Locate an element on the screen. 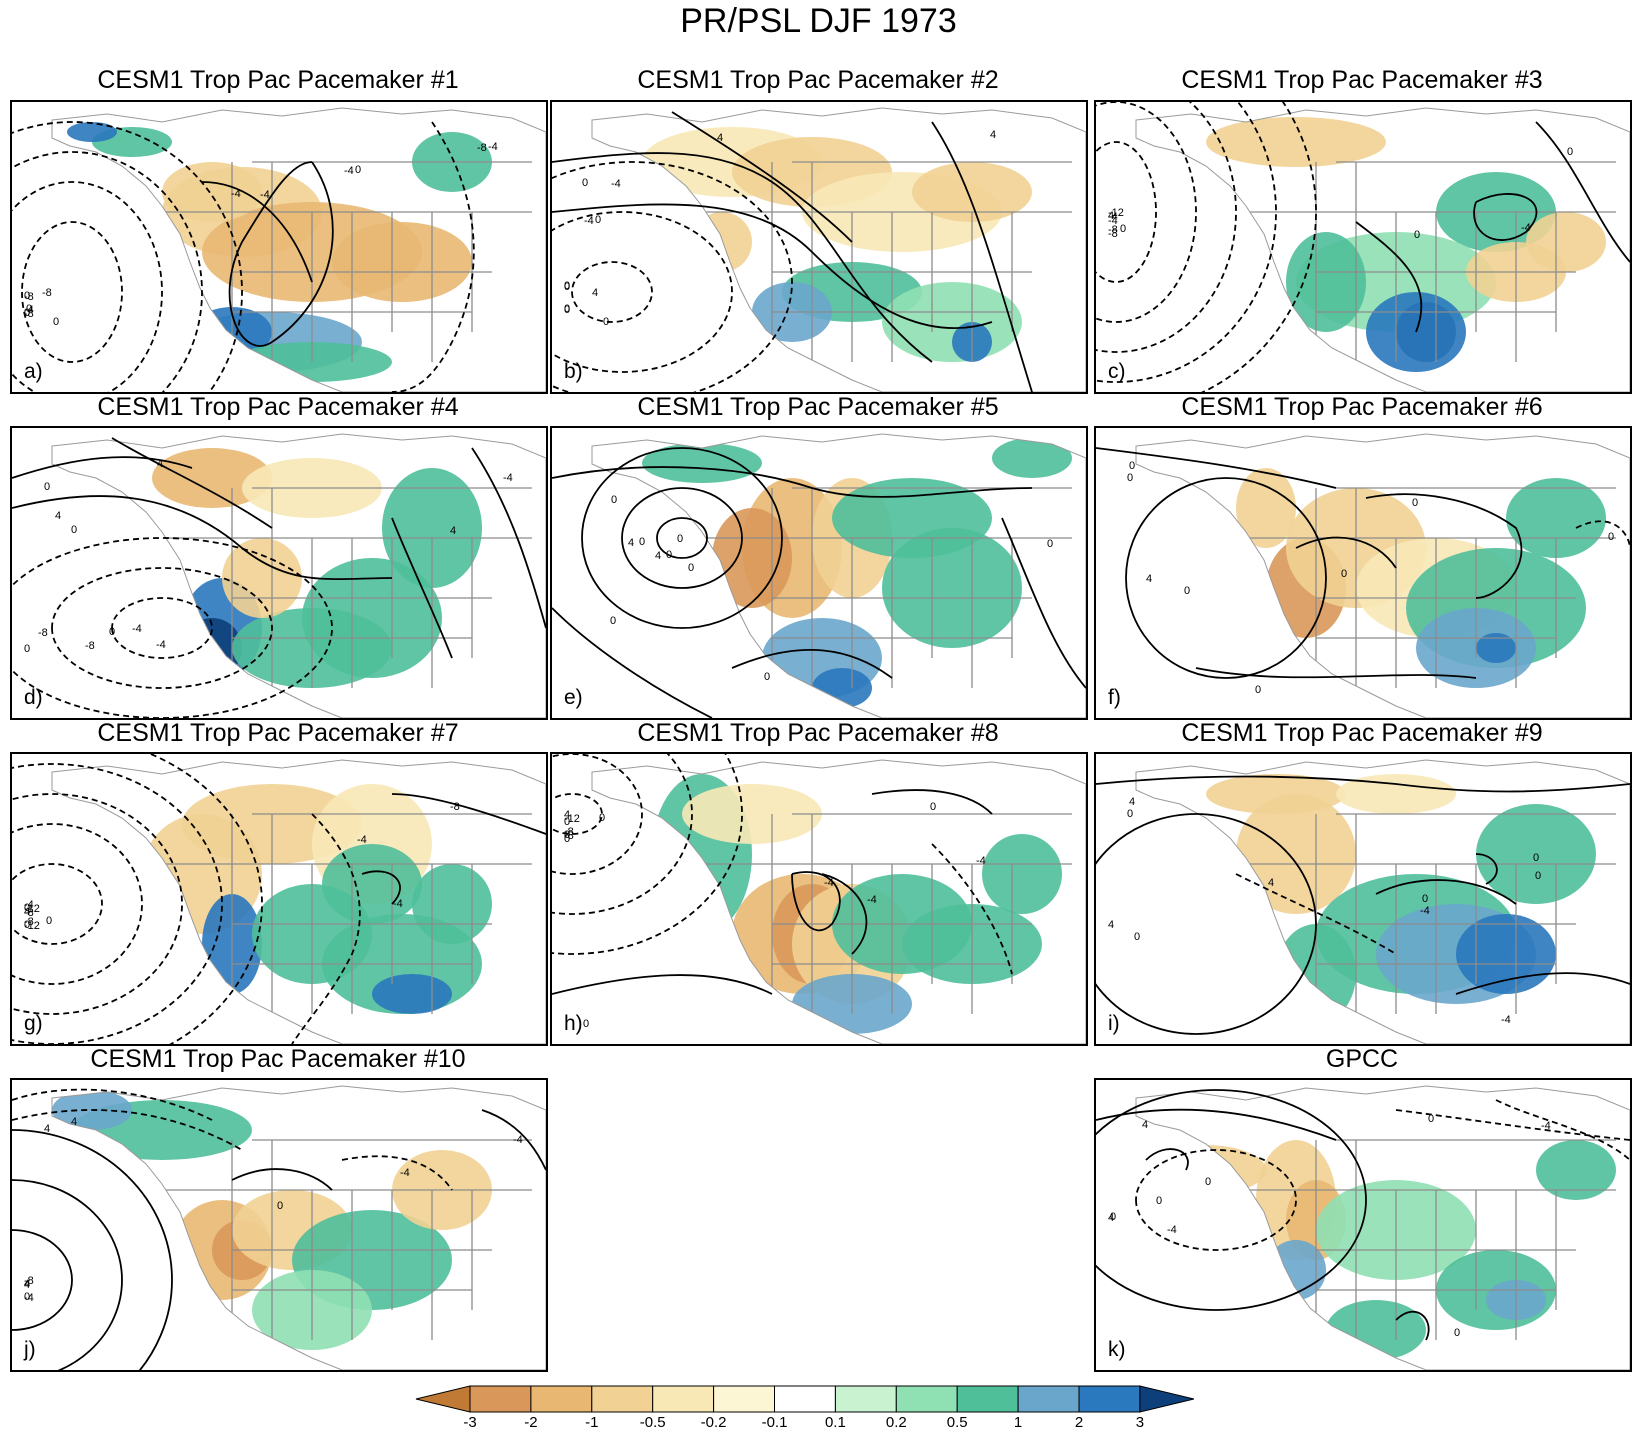 The height and width of the screenshot is (1439, 1637). map-panel-i: 4 4 0 0 4 -4 0 0 -4 0 i) is located at coordinates (1363, 899).